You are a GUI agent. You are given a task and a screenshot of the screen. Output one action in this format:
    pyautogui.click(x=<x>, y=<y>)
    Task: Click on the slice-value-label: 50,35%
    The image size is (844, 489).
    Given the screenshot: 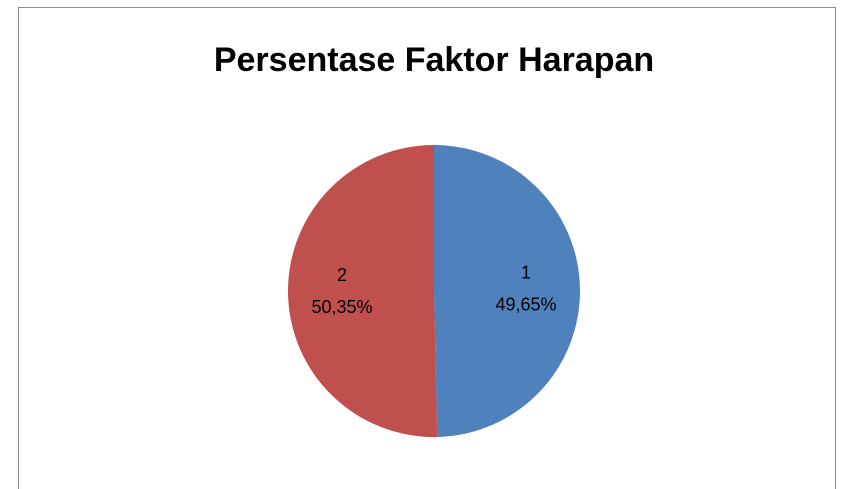 What is the action you would take?
    pyautogui.click(x=341, y=307)
    